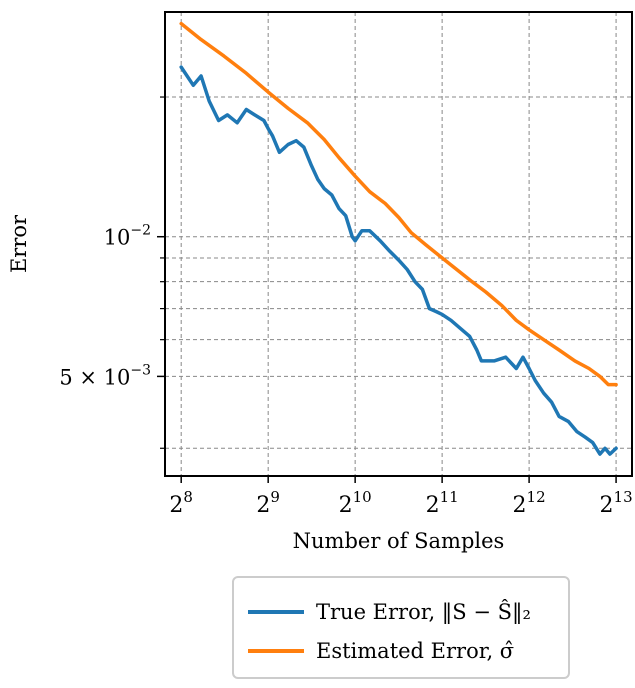  Describe the element at coordinates (529, 503) in the screenshot. I see `x-tick-label: 212` at that location.